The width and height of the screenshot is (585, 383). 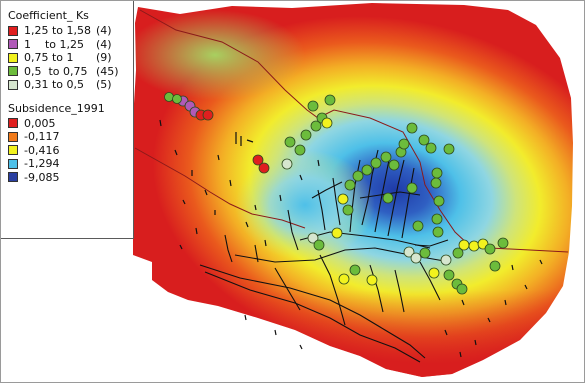 What do you see at coordinates (104, 58) in the screenshot?
I see `legend-count: (9)` at bounding box center [104, 58].